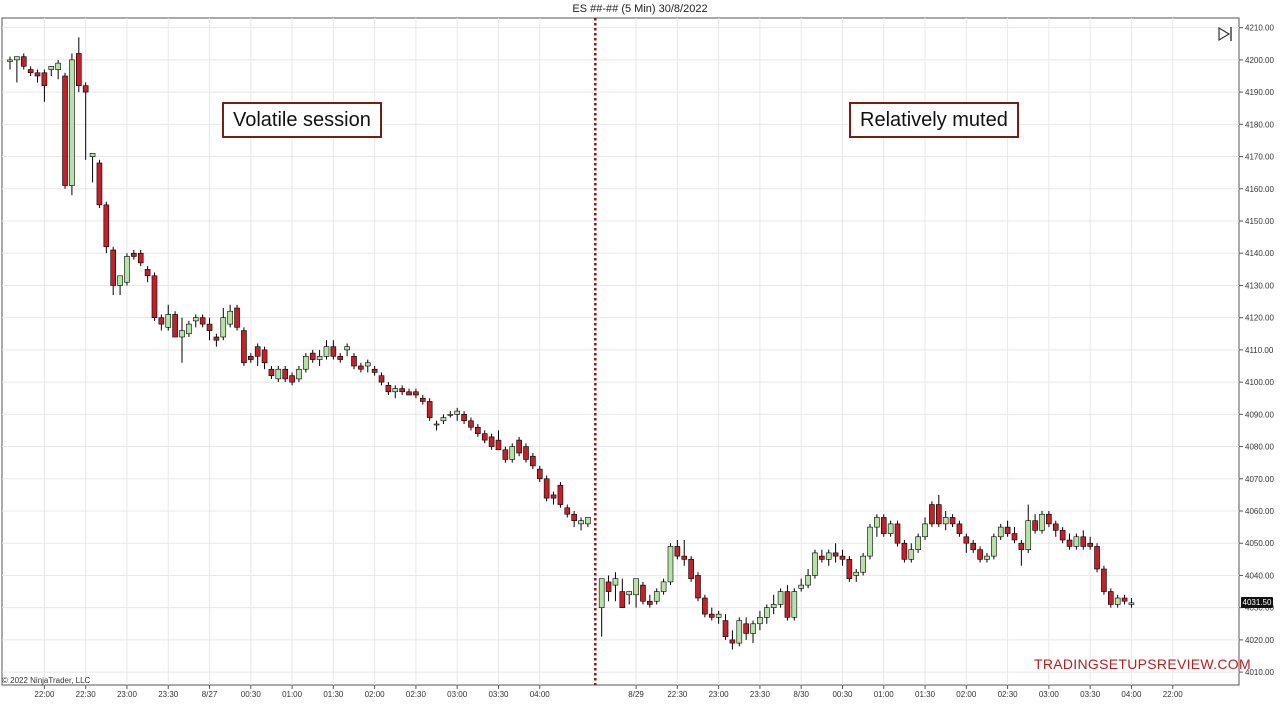 The height and width of the screenshot is (717, 1280). Describe the element at coordinates (1259, 92) in the screenshot. I see `y-tick-label: 4190.00` at that location.